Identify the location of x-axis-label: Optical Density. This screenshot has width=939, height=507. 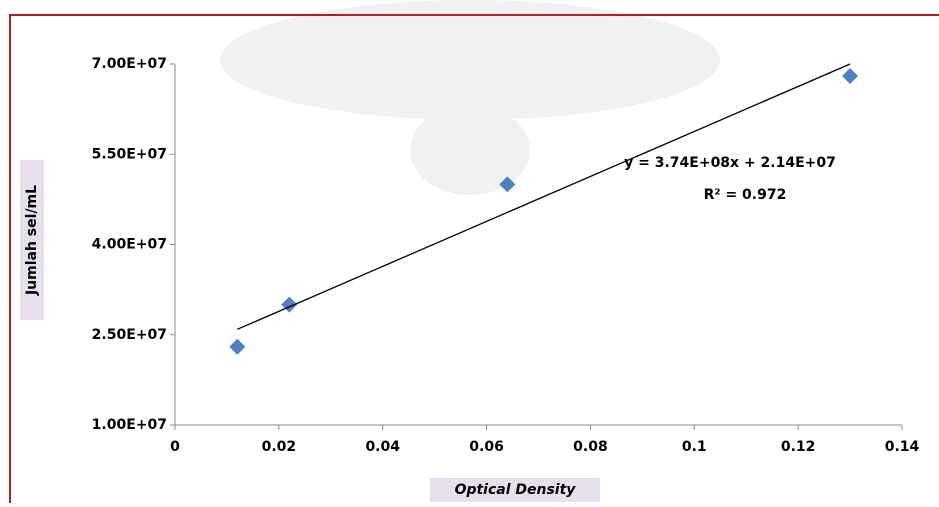
(516, 490).